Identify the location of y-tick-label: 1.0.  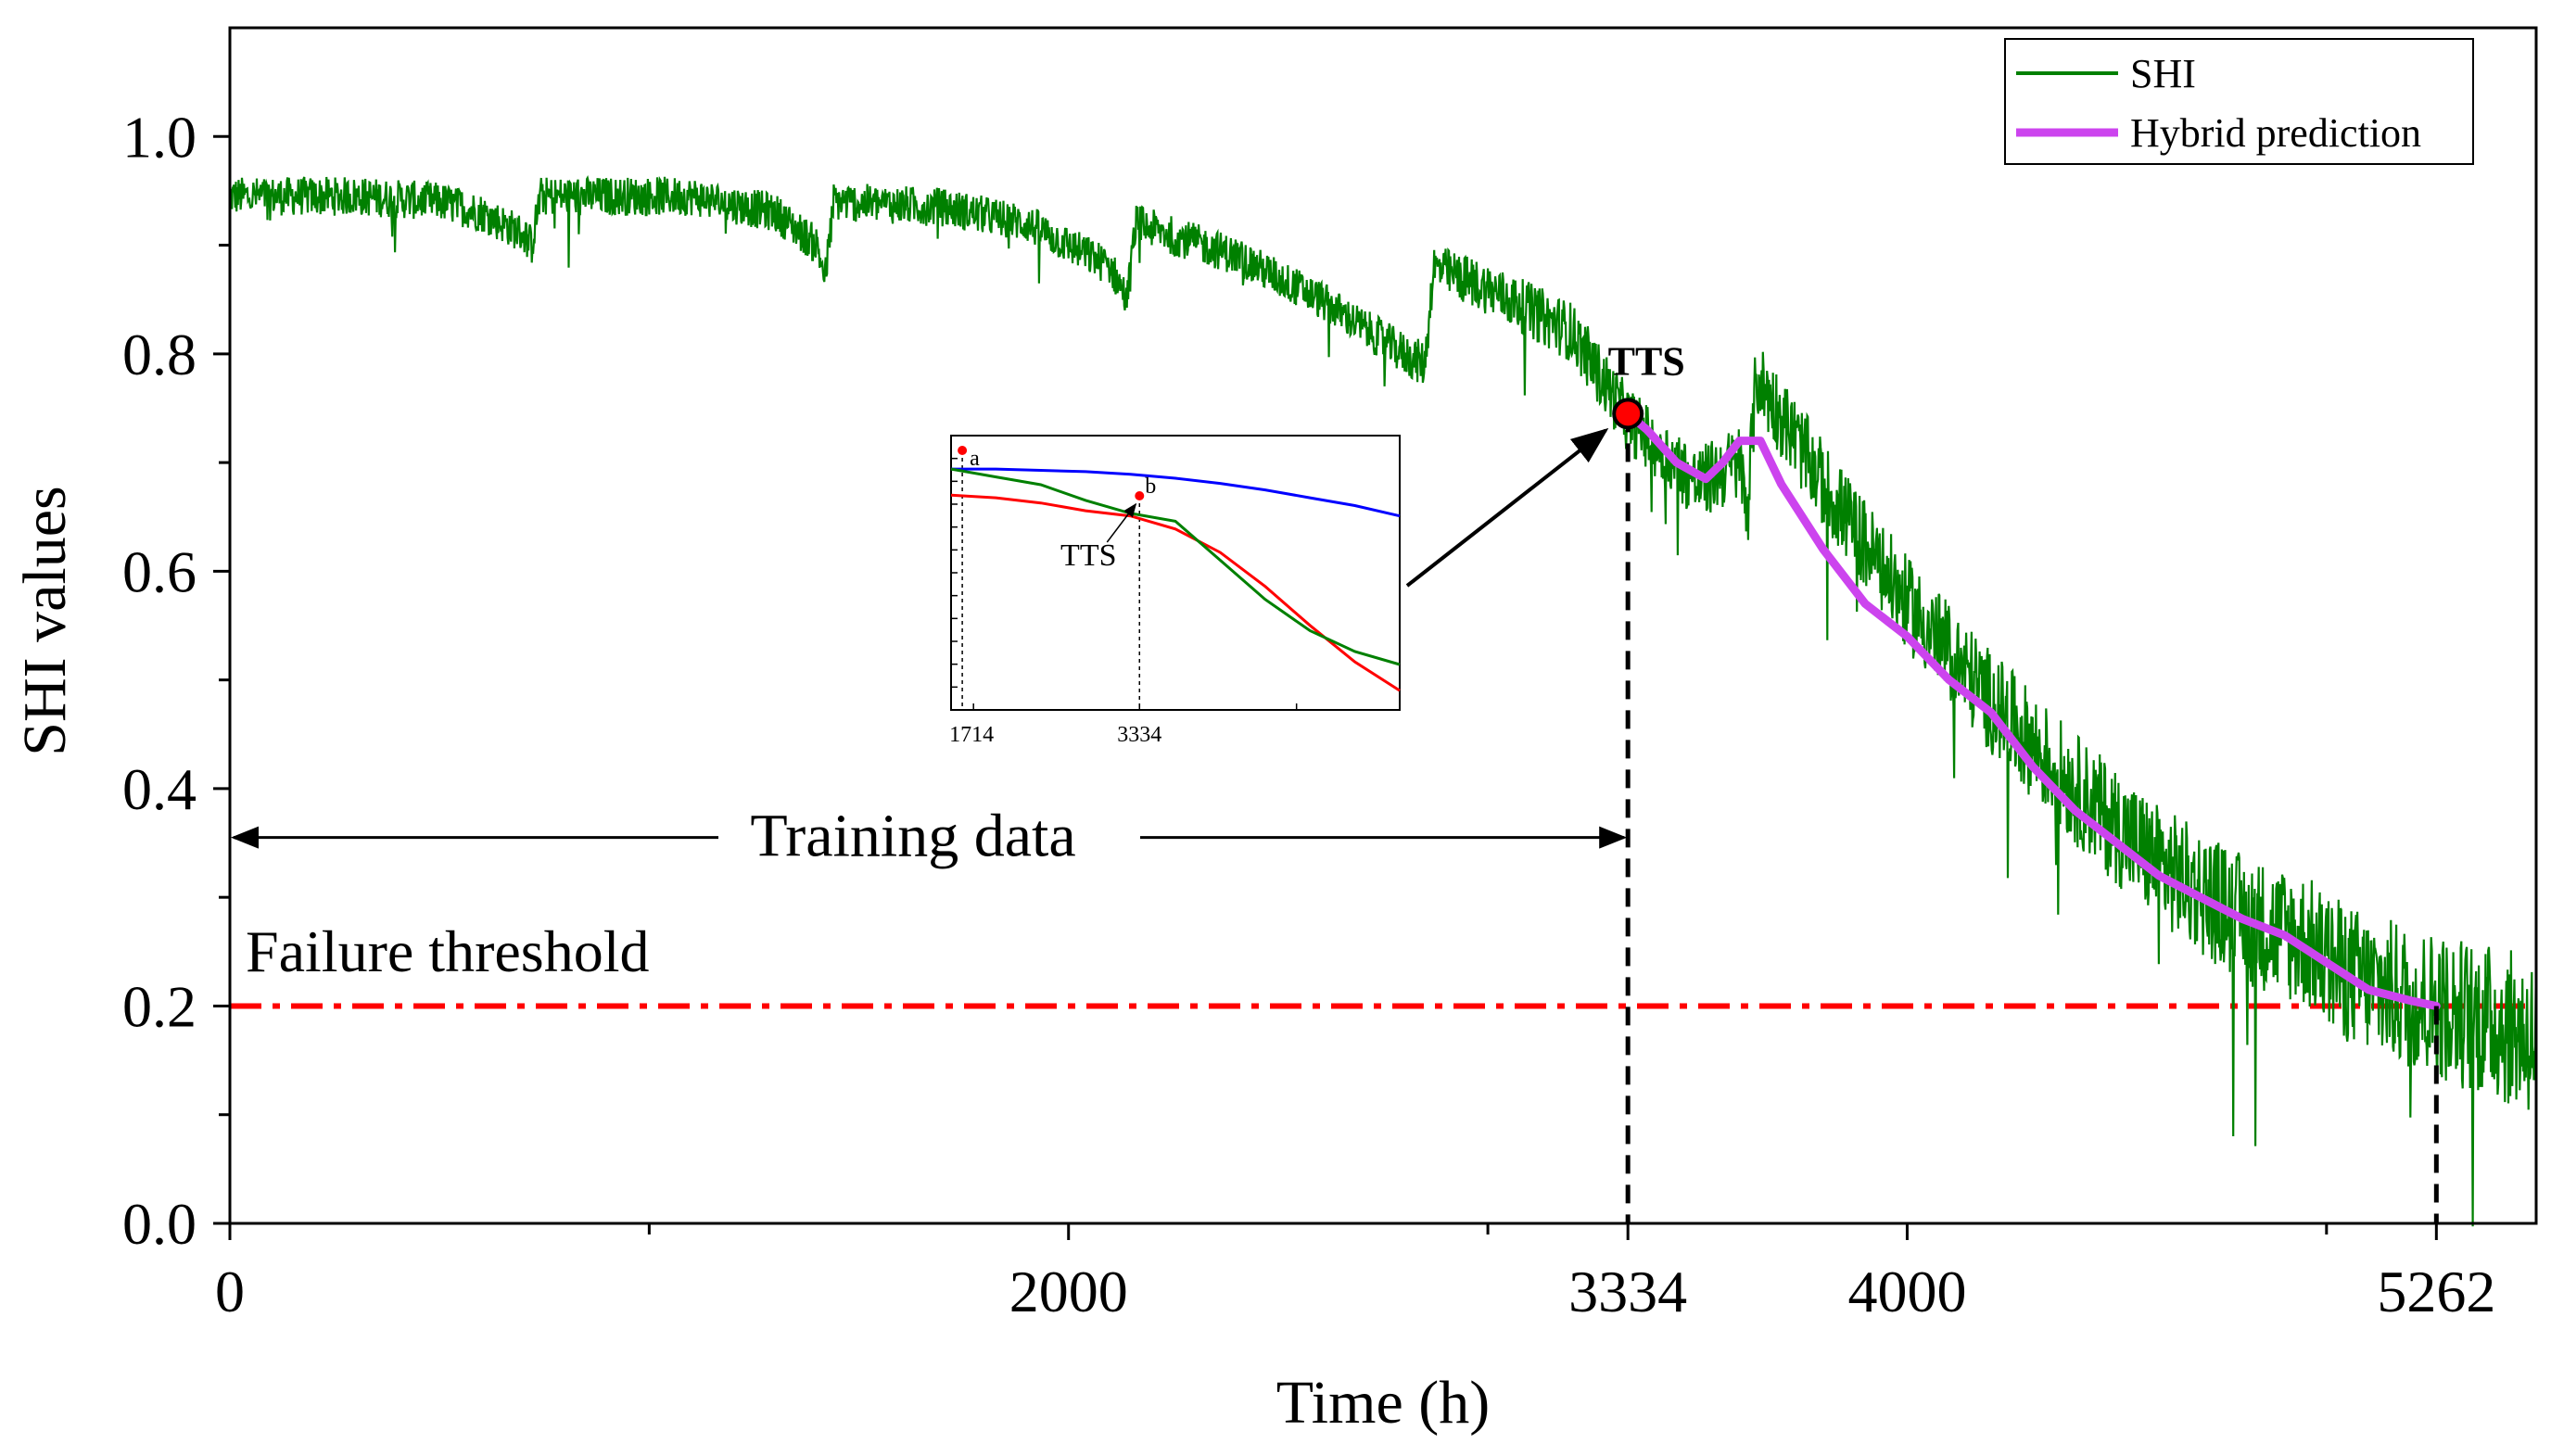
(159, 137).